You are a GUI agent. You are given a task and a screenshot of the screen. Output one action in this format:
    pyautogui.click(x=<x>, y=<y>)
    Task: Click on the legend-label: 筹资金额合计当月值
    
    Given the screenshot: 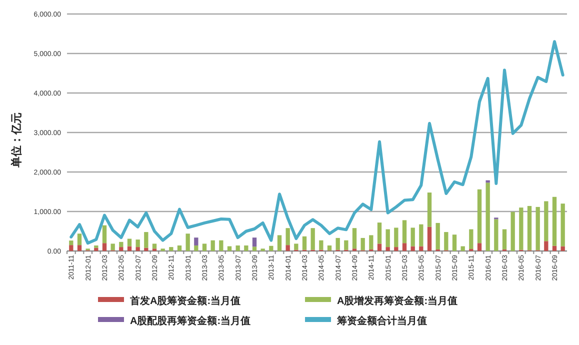 What is the action you would take?
    pyautogui.click(x=381, y=321)
    